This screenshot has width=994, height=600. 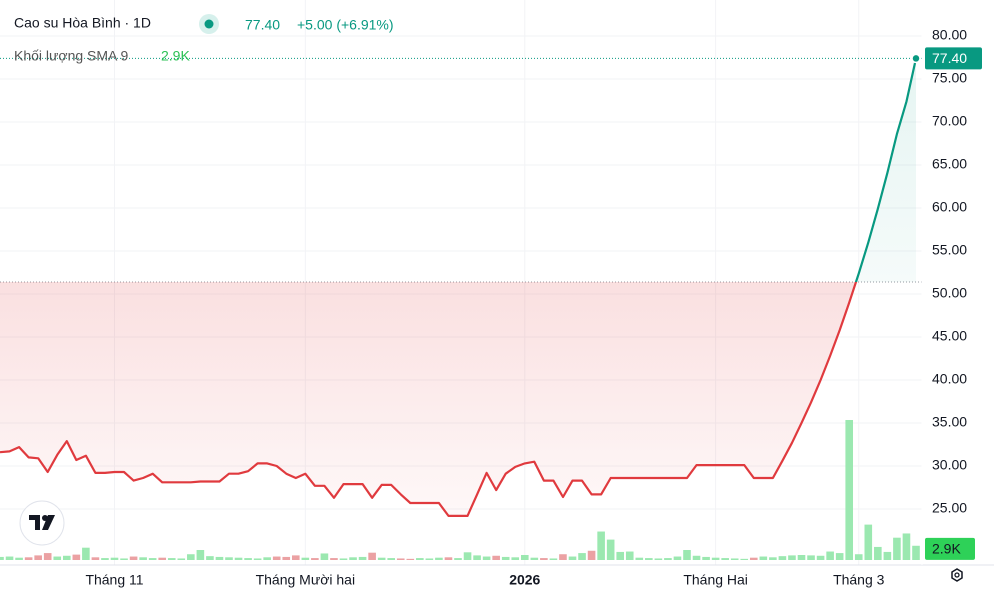 I want to click on y-tick-label: 40.00, so click(x=949, y=379).